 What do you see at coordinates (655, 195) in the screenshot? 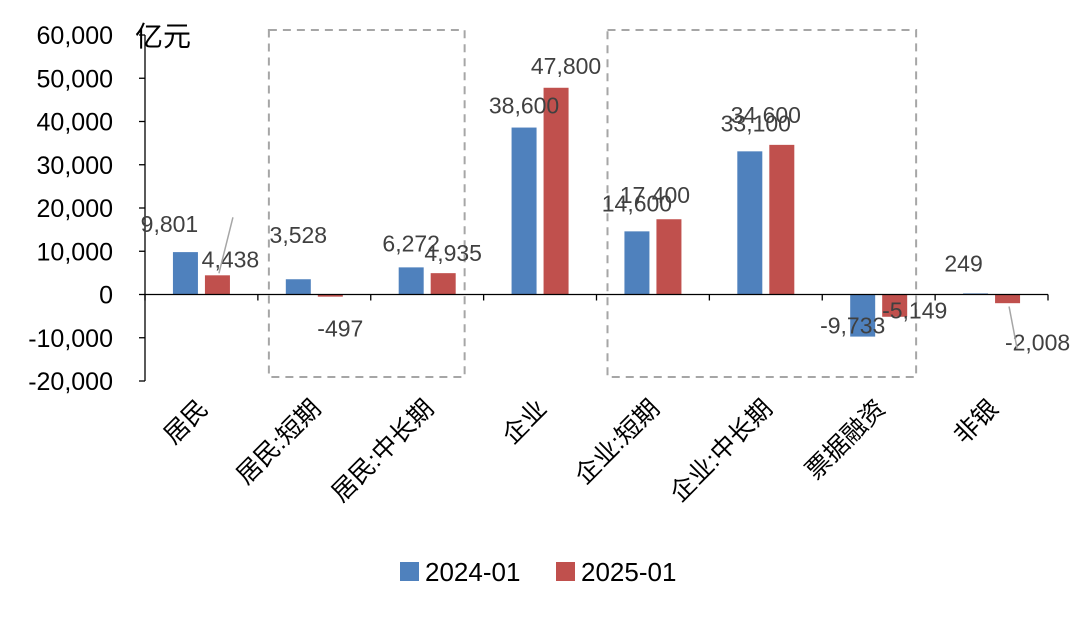
I see `data-label: 17,400` at bounding box center [655, 195].